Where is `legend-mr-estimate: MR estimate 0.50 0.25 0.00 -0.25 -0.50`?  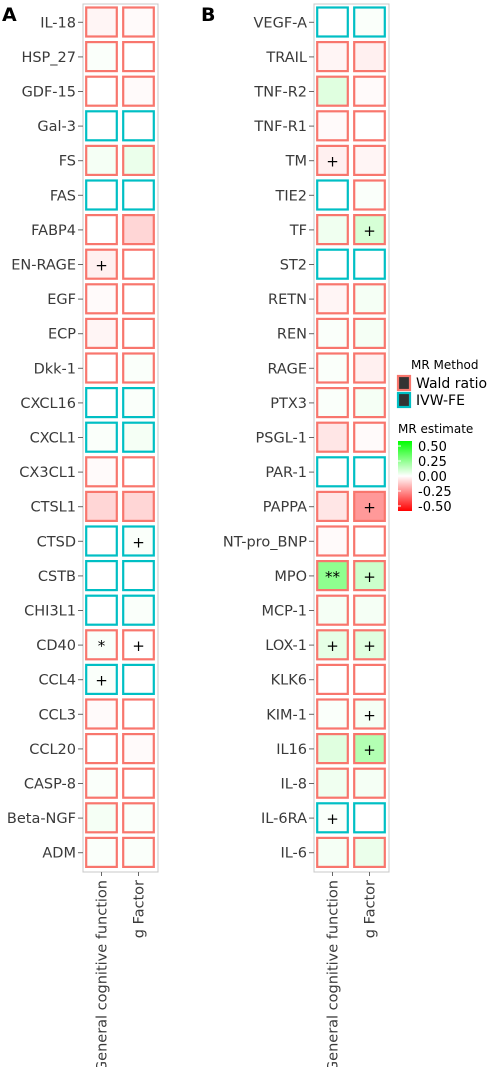
legend-mr-estimate: MR estimate 0.50 0.25 0.00 -0.25 -0.50 is located at coordinates (435, 468).